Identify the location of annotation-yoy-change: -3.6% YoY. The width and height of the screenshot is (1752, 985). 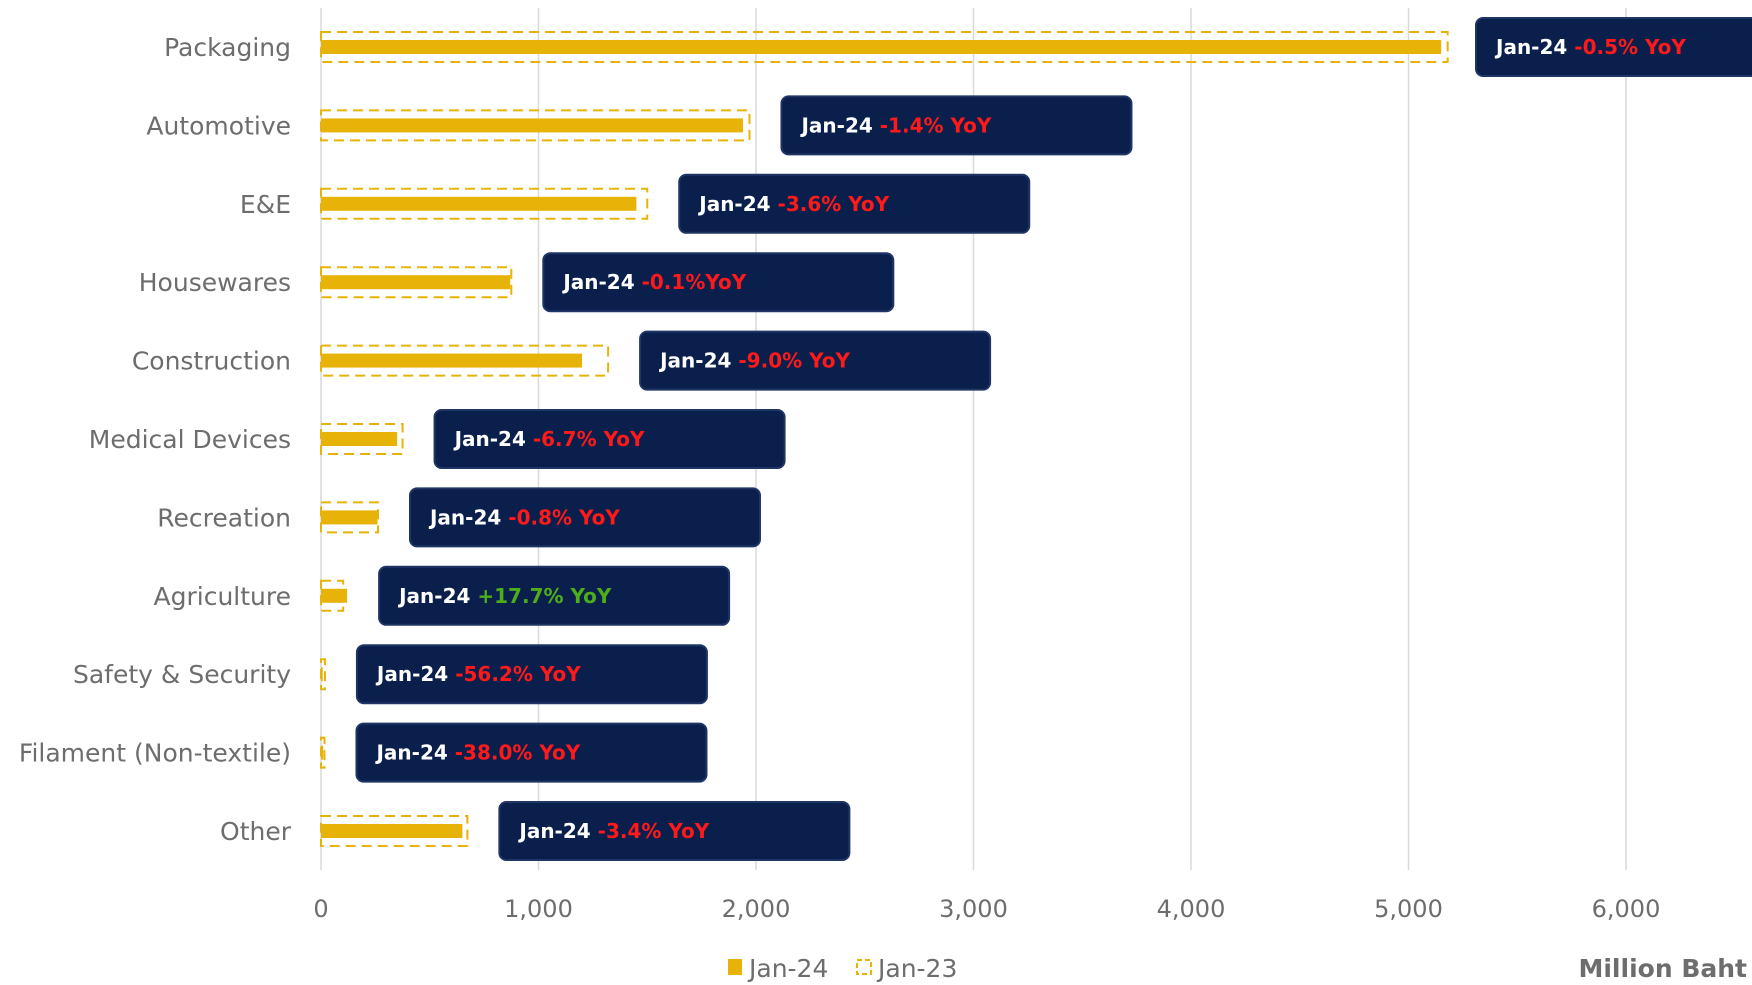
(834, 204).